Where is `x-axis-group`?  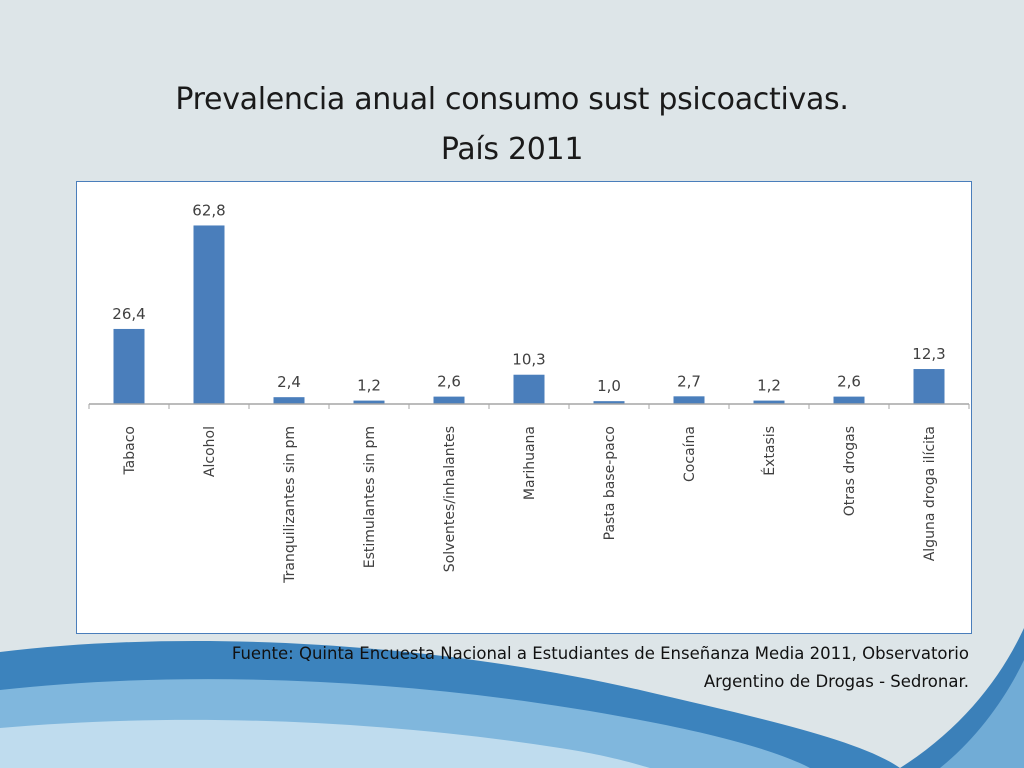 x-axis-group is located at coordinates (529, 406).